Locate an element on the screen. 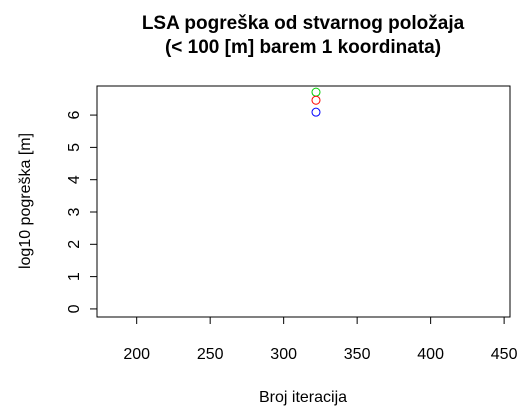 The height and width of the screenshot is (412, 523). x-tick-label: 300 is located at coordinates (283, 354).